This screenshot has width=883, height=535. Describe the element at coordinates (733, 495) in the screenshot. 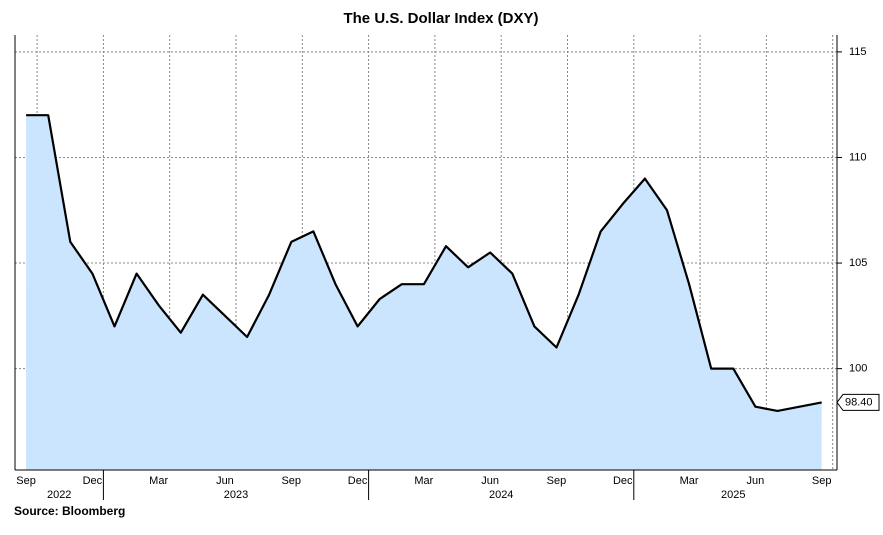

I see `year-label: 2025` at that location.